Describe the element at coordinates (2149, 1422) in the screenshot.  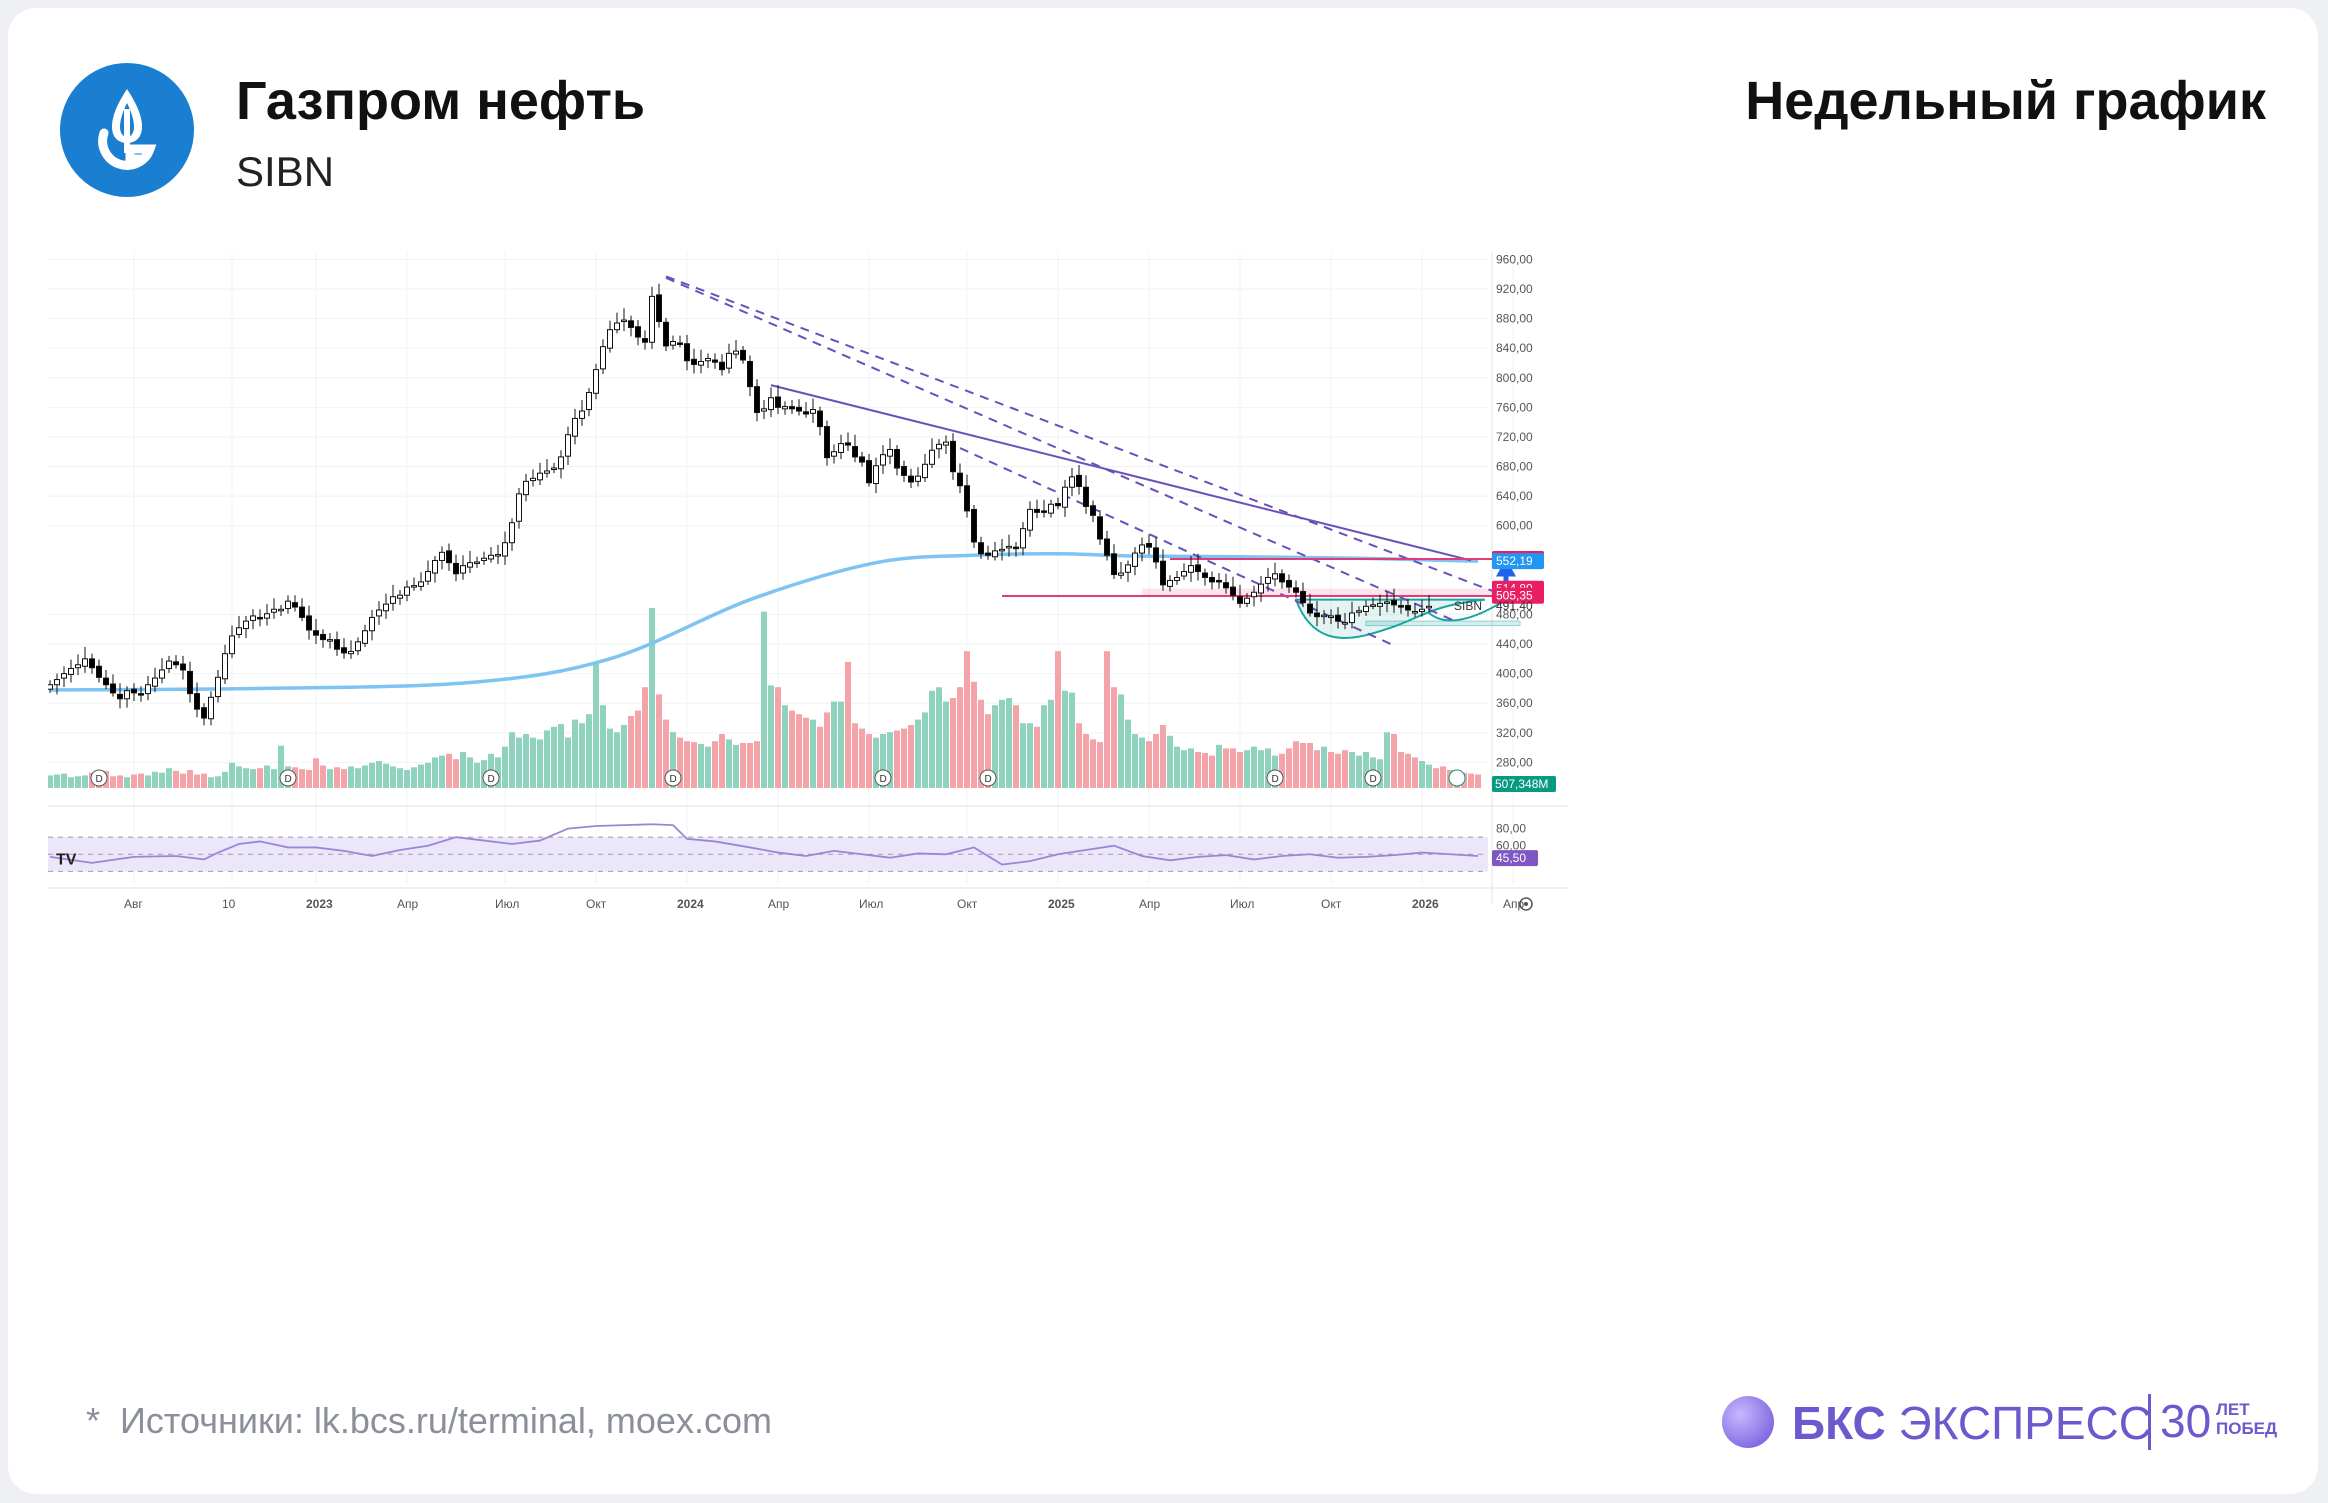
I see `brand-divider` at that location.